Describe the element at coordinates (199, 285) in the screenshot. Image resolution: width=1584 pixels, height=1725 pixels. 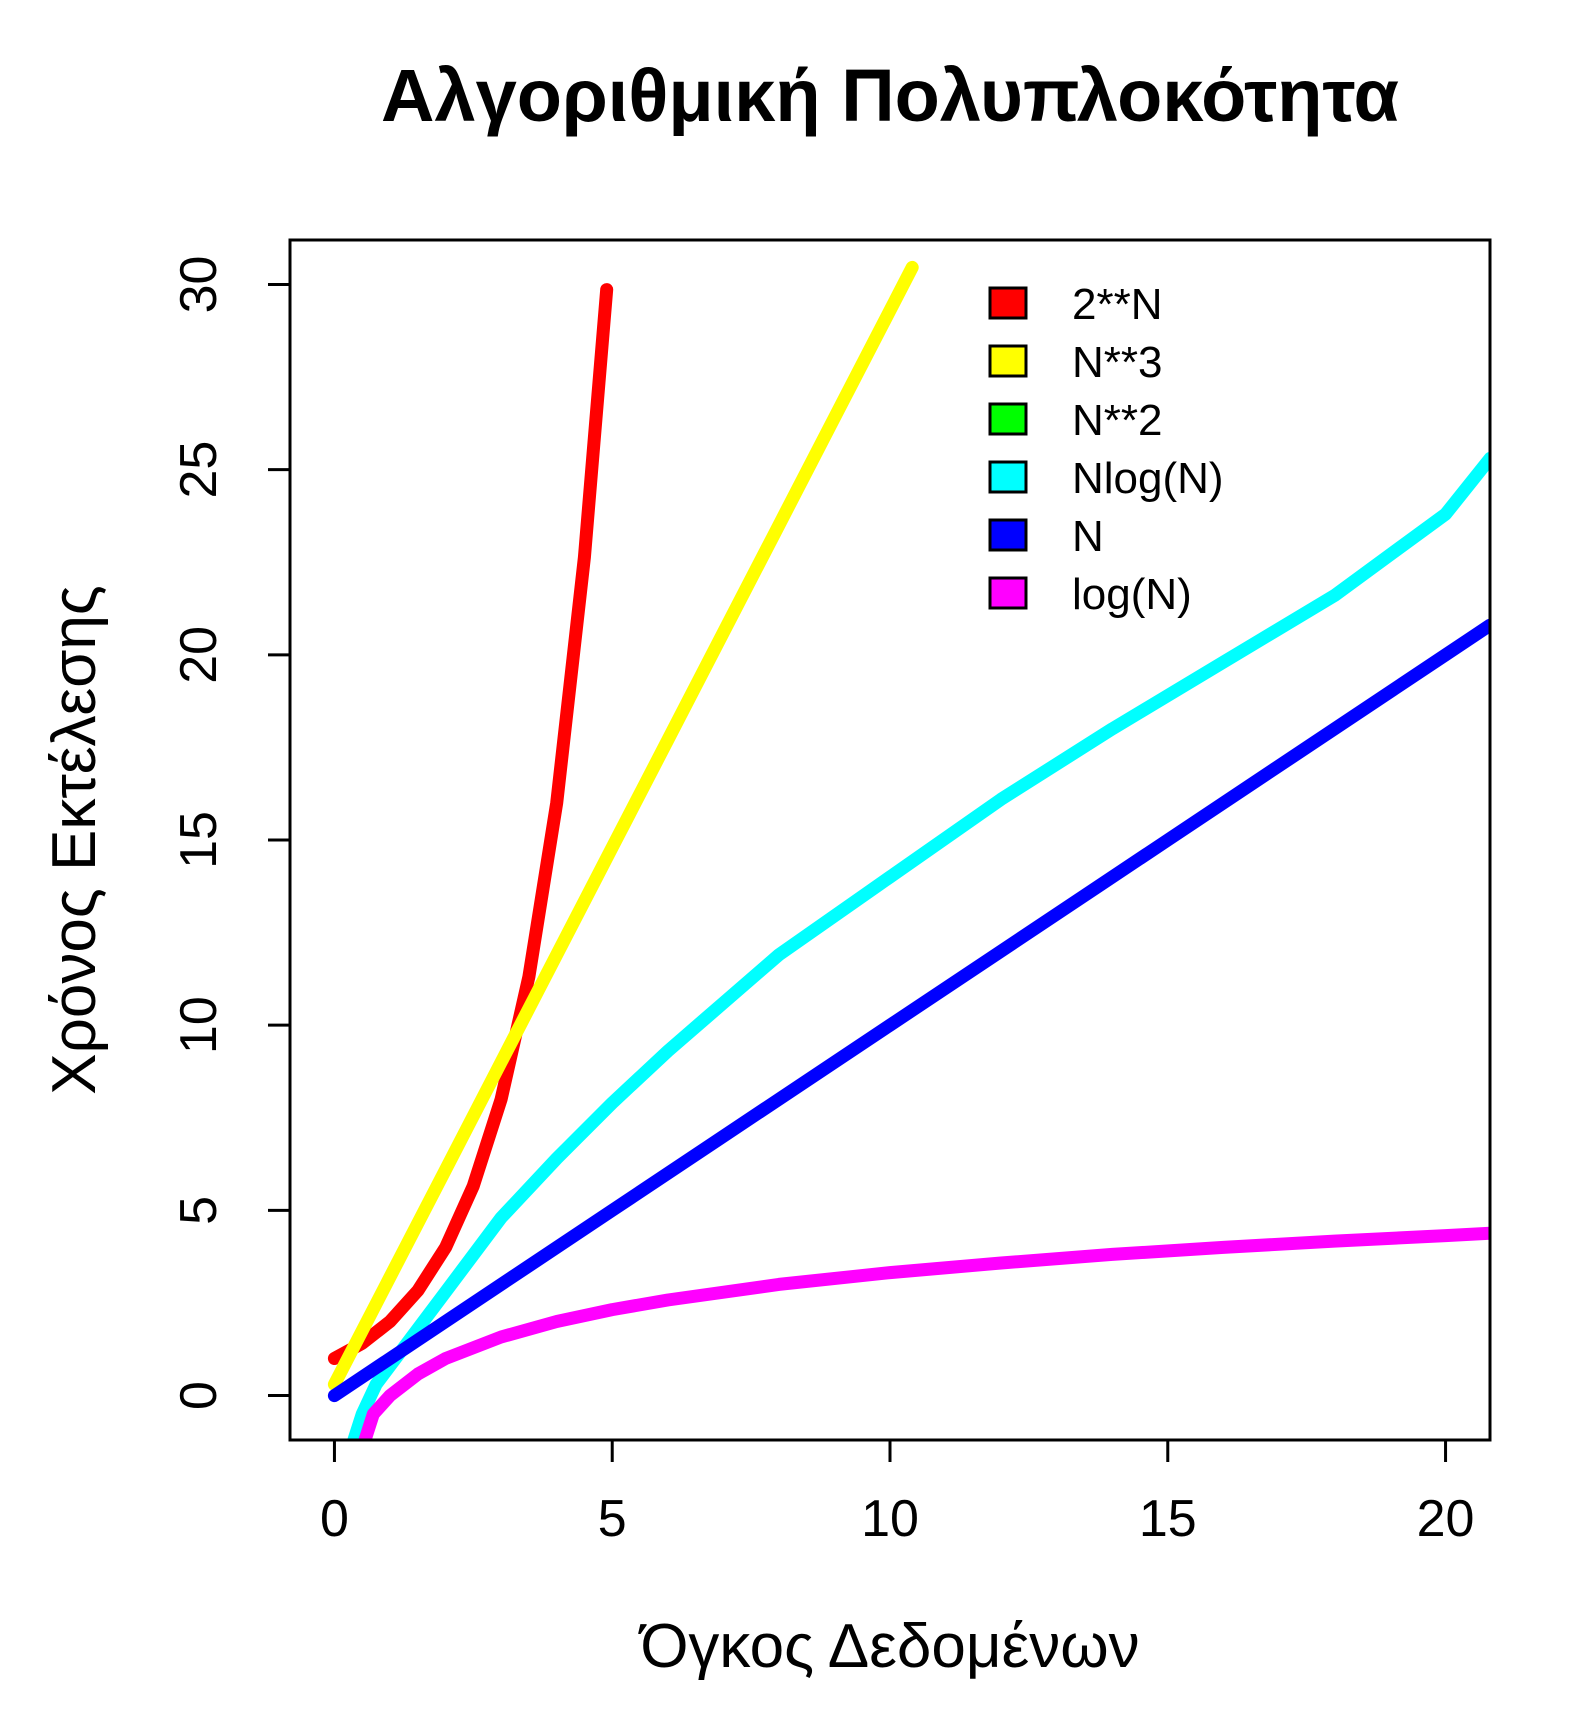
I see `y-tick-label-30: 30` at that location.